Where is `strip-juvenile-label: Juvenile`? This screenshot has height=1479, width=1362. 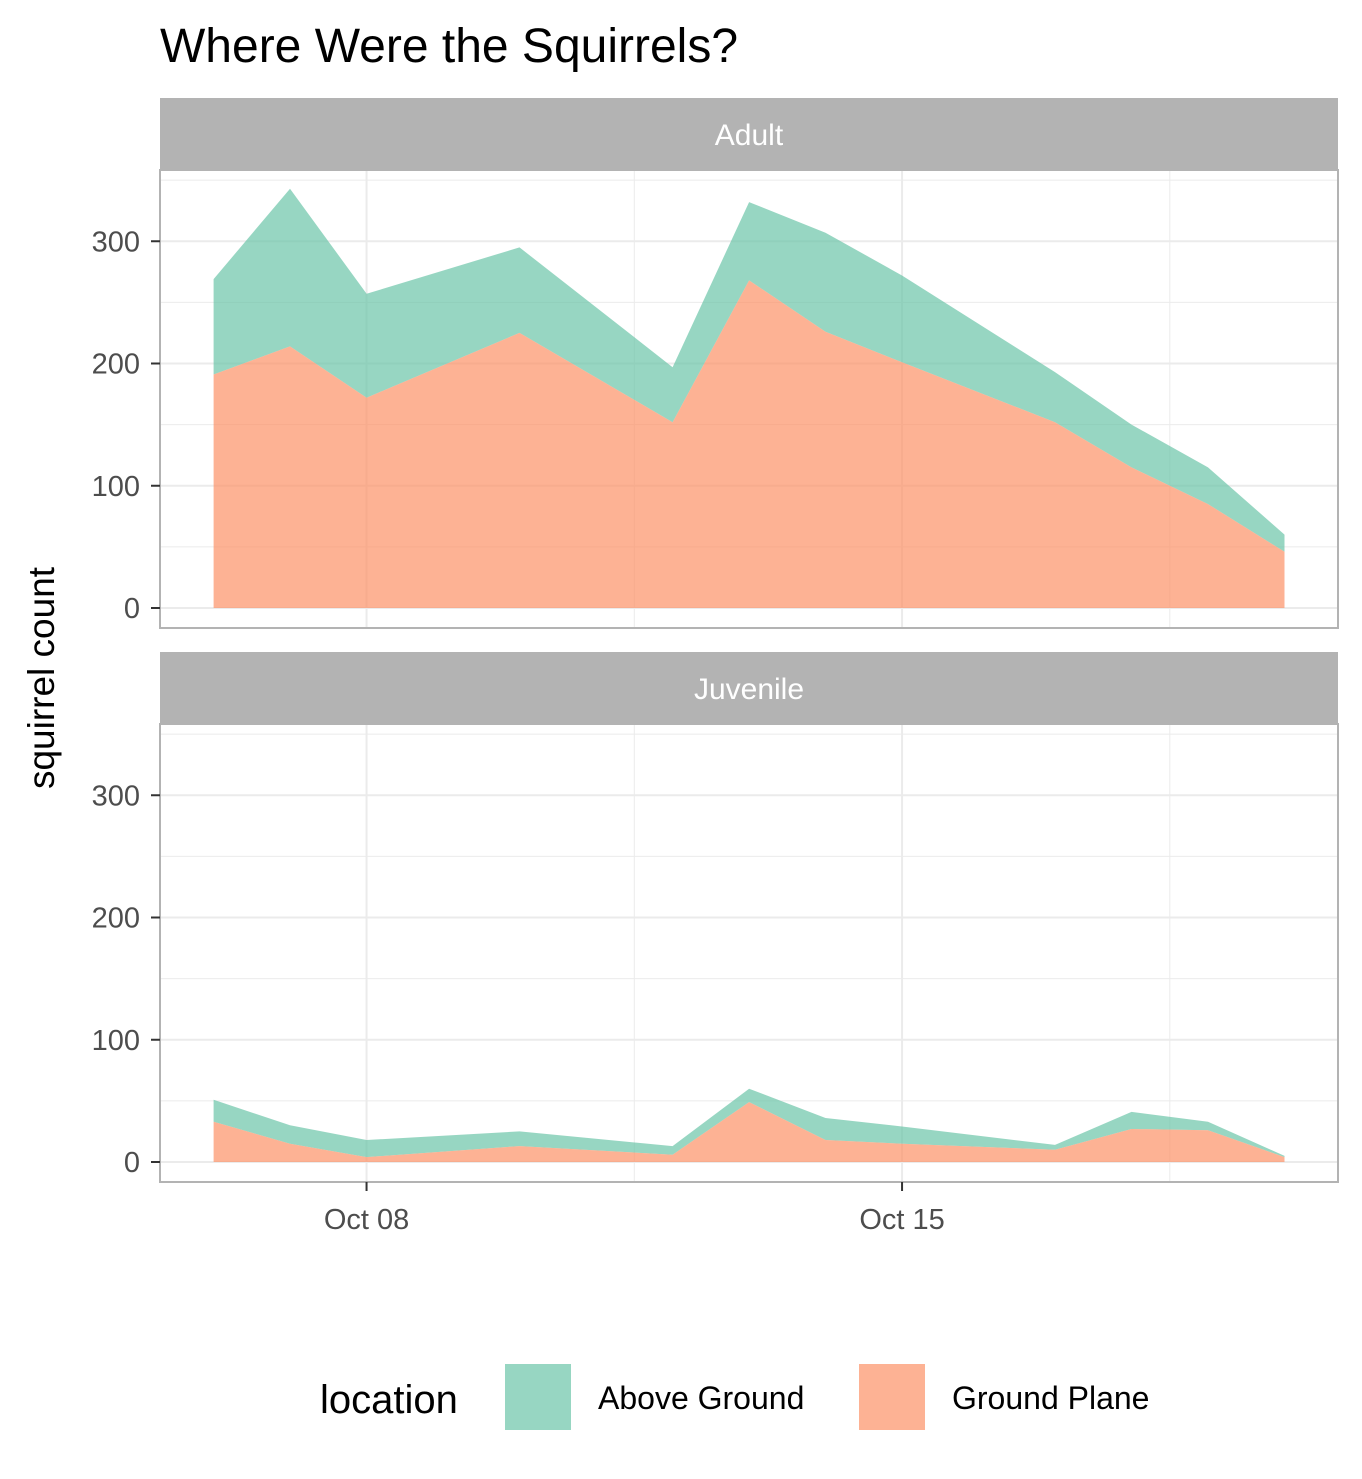
strip-juvenile-label: Juvenile is located at coordinates (749, 689).